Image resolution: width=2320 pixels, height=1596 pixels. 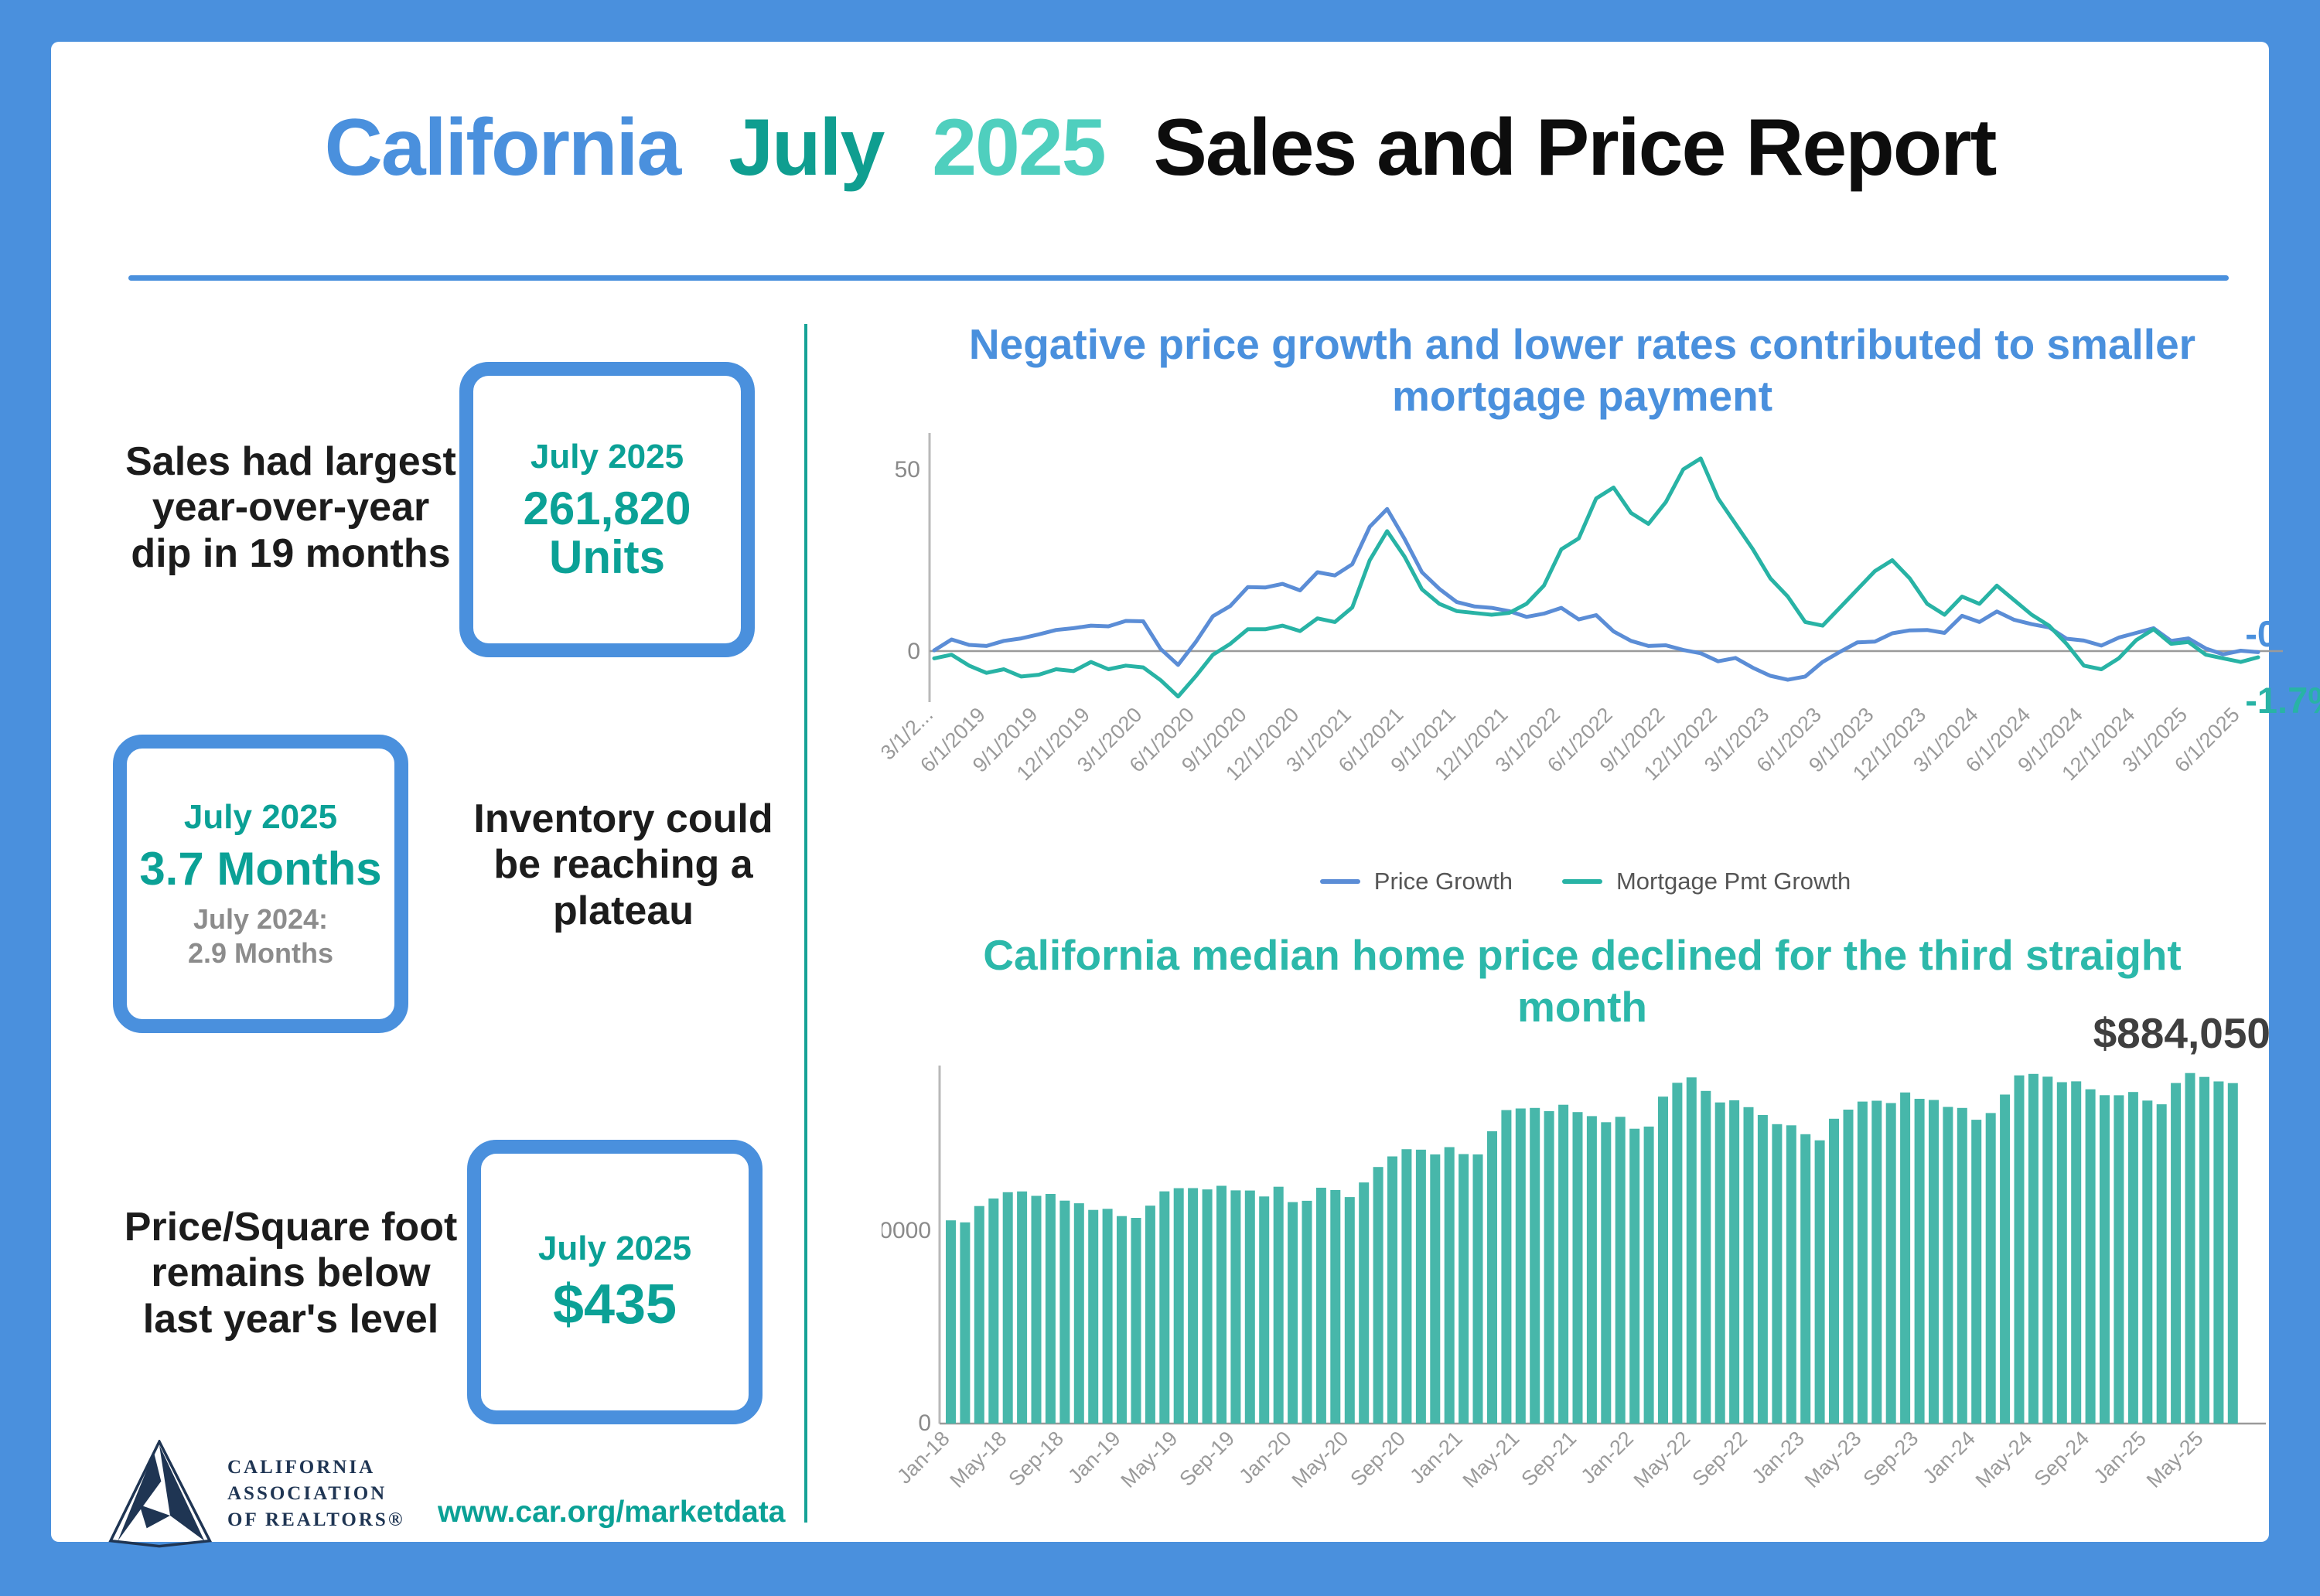 What do you see at coordinates (2175, 1459) in the screenshot?
I see `svg-text: May-25` at bounding box center [2175, 1459].